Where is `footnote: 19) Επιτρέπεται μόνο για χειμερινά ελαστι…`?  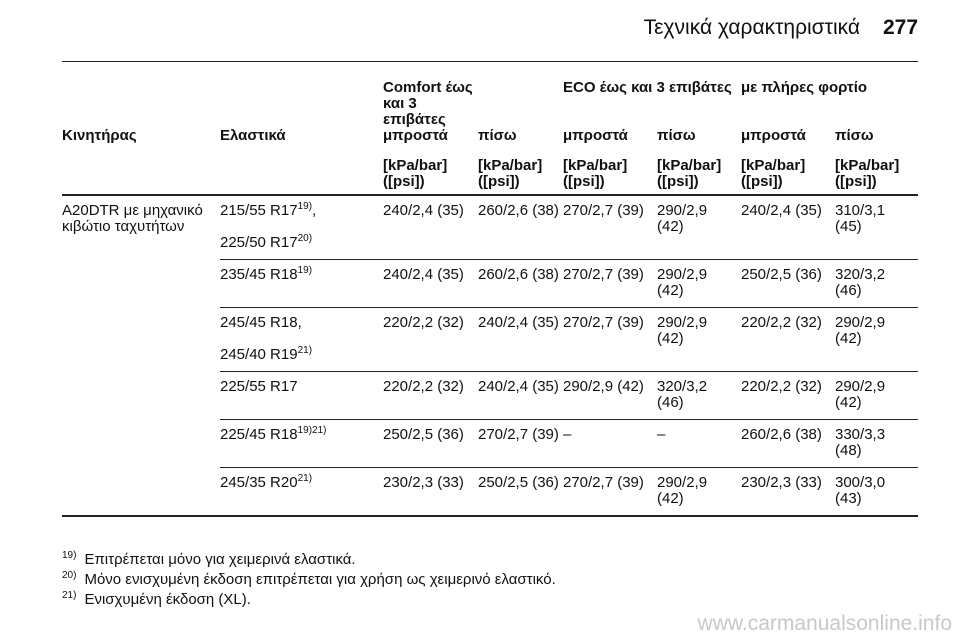
footnote: 19) Επιτρέπεται μόνο για χειμερινά ελαστι… is located at coordinates (309, 560).